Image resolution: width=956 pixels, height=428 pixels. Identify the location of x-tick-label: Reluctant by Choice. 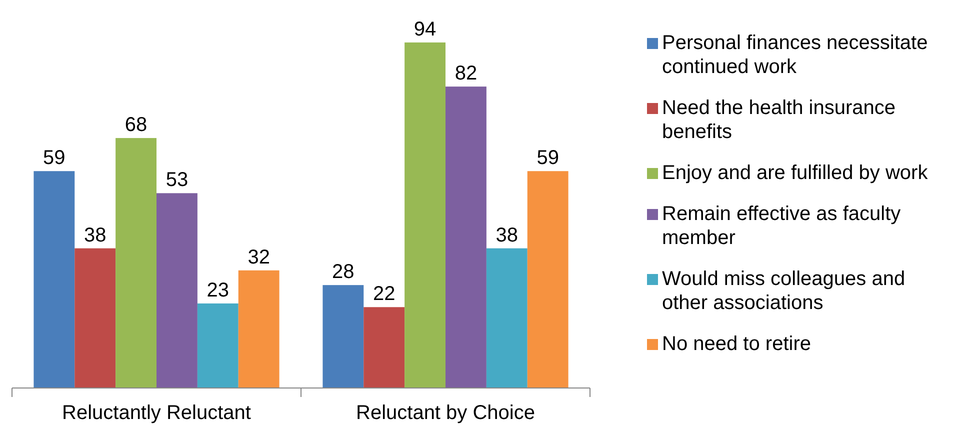
(445, 413).